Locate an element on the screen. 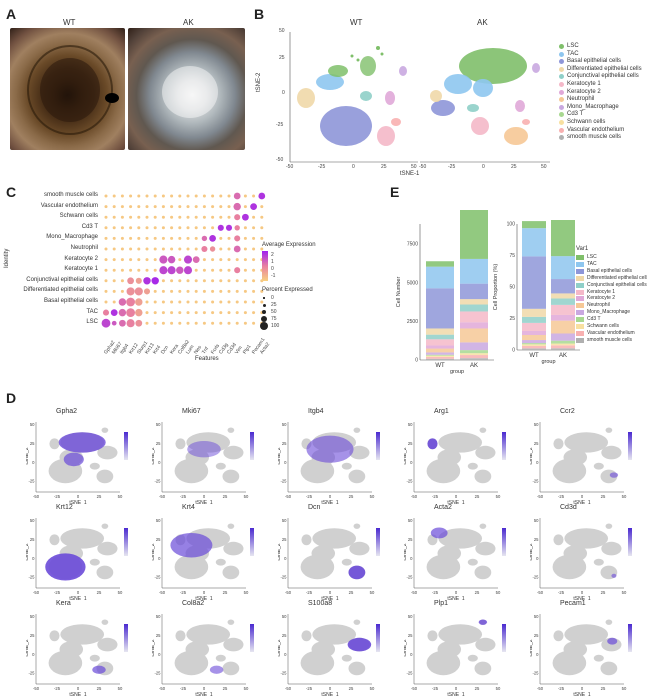  feature-plot-xtick: -50 is located at coordinates (288, 496).